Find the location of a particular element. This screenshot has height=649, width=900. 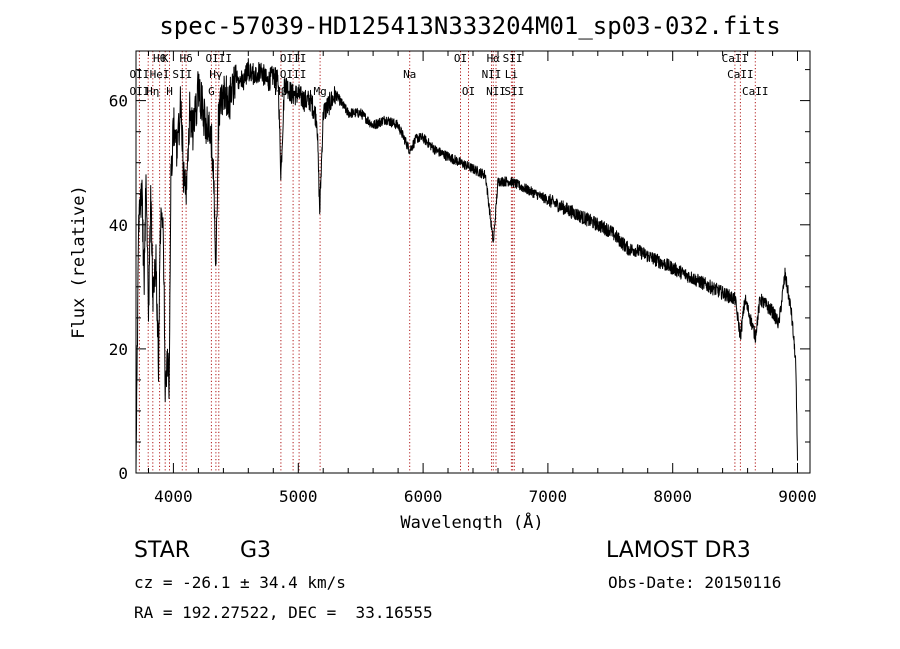

coordinates: RA = 192.27522, DEC = 33.16555 is located at coordinates (283, 612).